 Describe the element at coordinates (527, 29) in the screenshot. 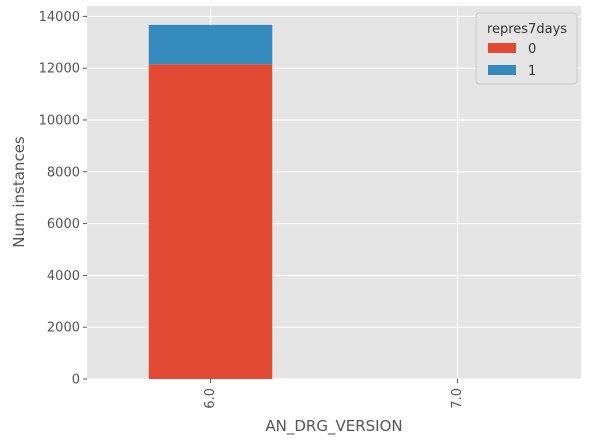

I see `legend-title: repres7days` at that location.